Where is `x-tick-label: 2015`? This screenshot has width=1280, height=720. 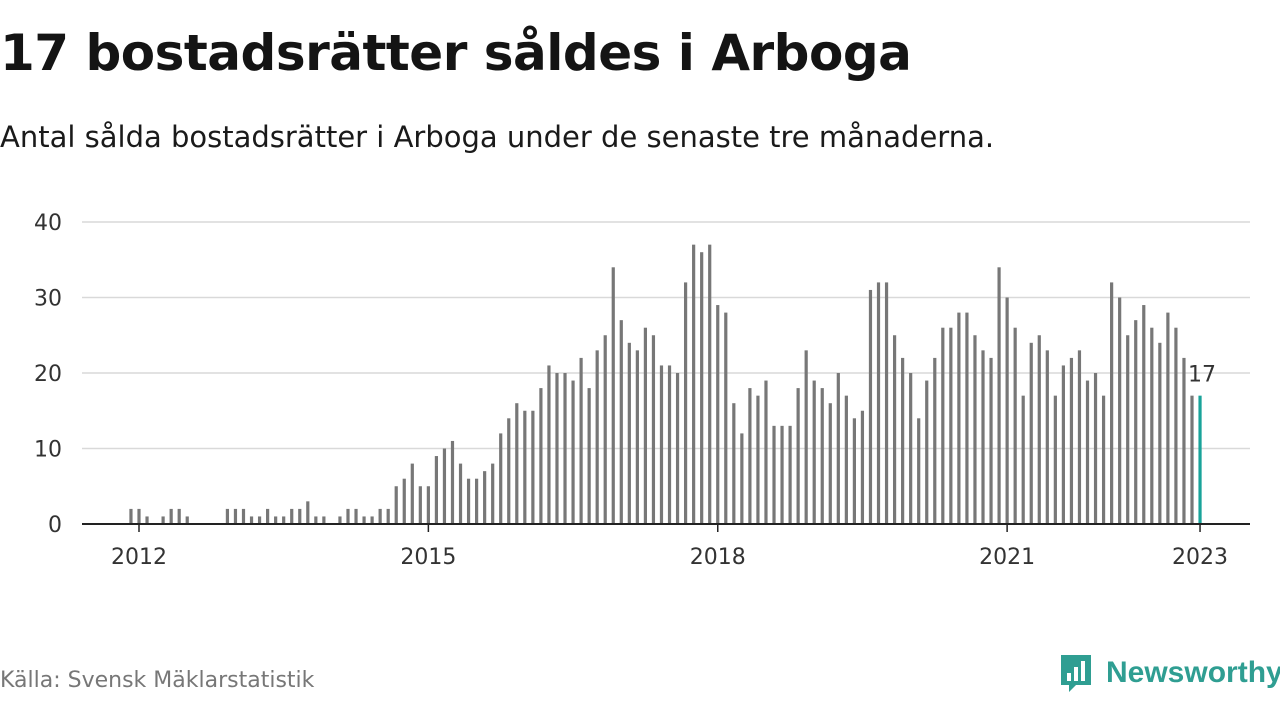
x-tick-label: 2015 is located at coordinates (428, 557).